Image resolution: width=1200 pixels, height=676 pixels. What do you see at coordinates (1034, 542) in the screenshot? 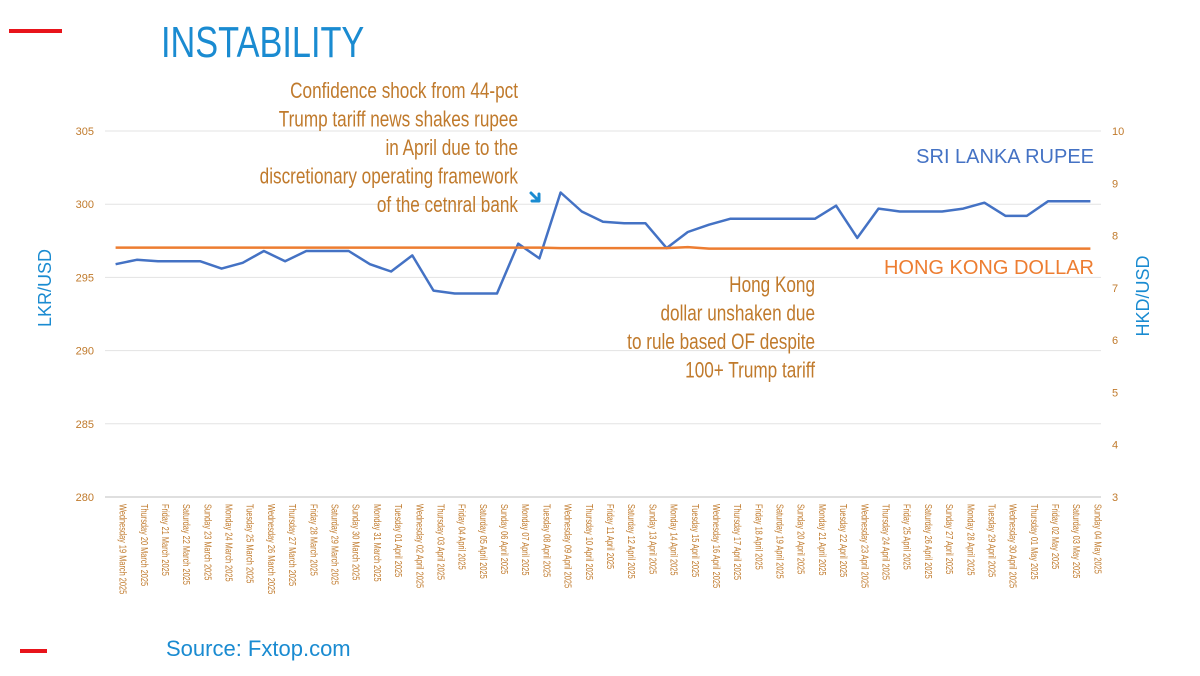
I see `x-tick-label: Thursday 01 May 2025` at bounding box center [1034, 542].